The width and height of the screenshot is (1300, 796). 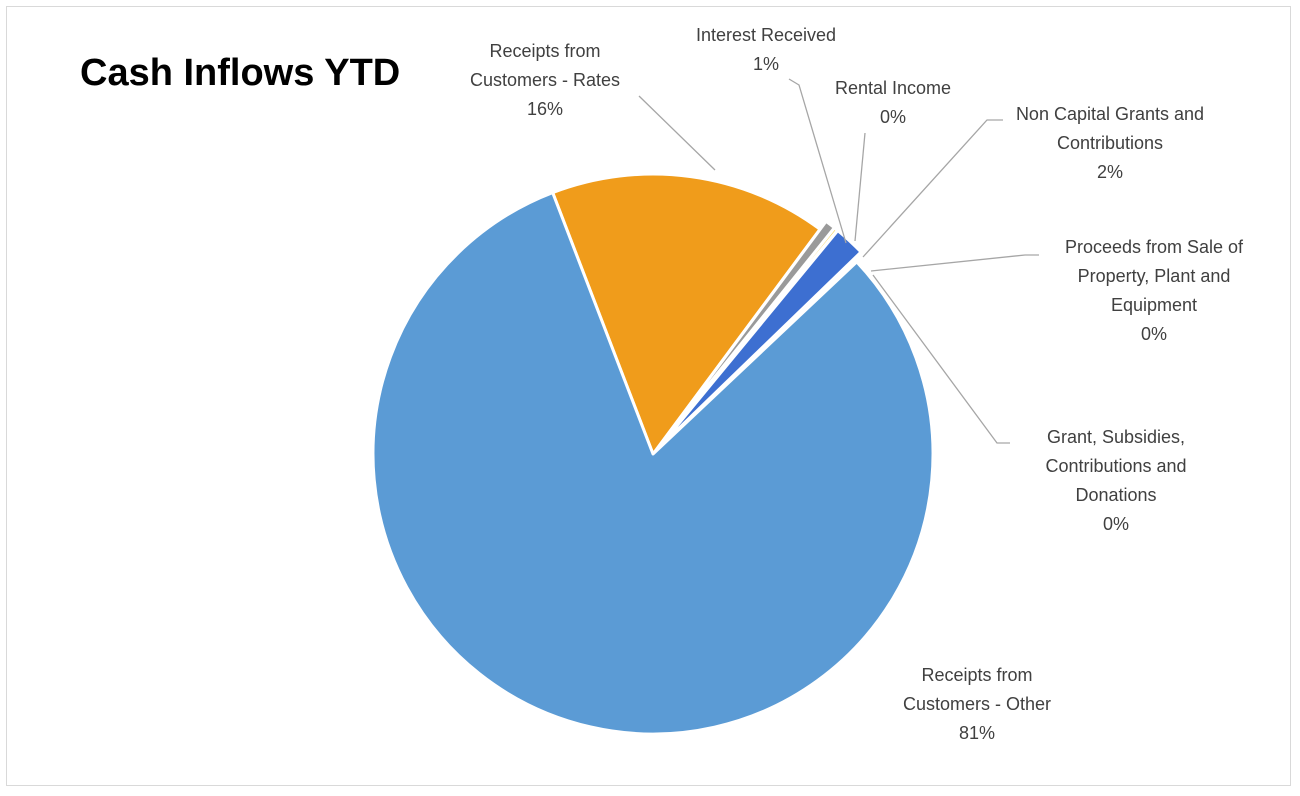 What do you see at coordinates (1154, 305) in the screenshot?
I see `slice-label-line: Equipment` at bounding box center [1154, 305].